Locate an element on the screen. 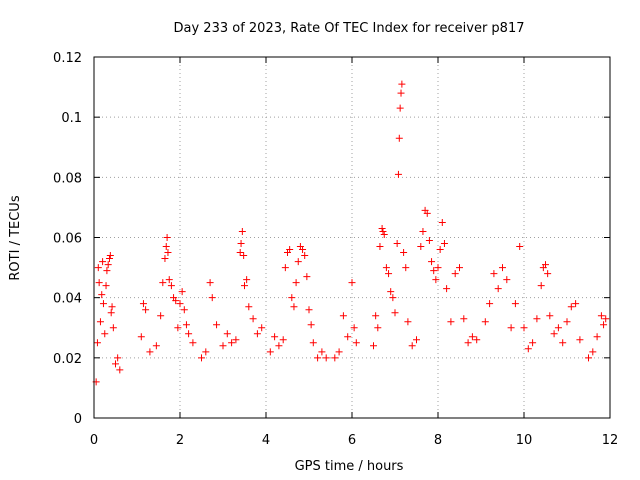 The image size is (640, 480). y-tick-label: 0.02 is located at coordinates (67, 359).